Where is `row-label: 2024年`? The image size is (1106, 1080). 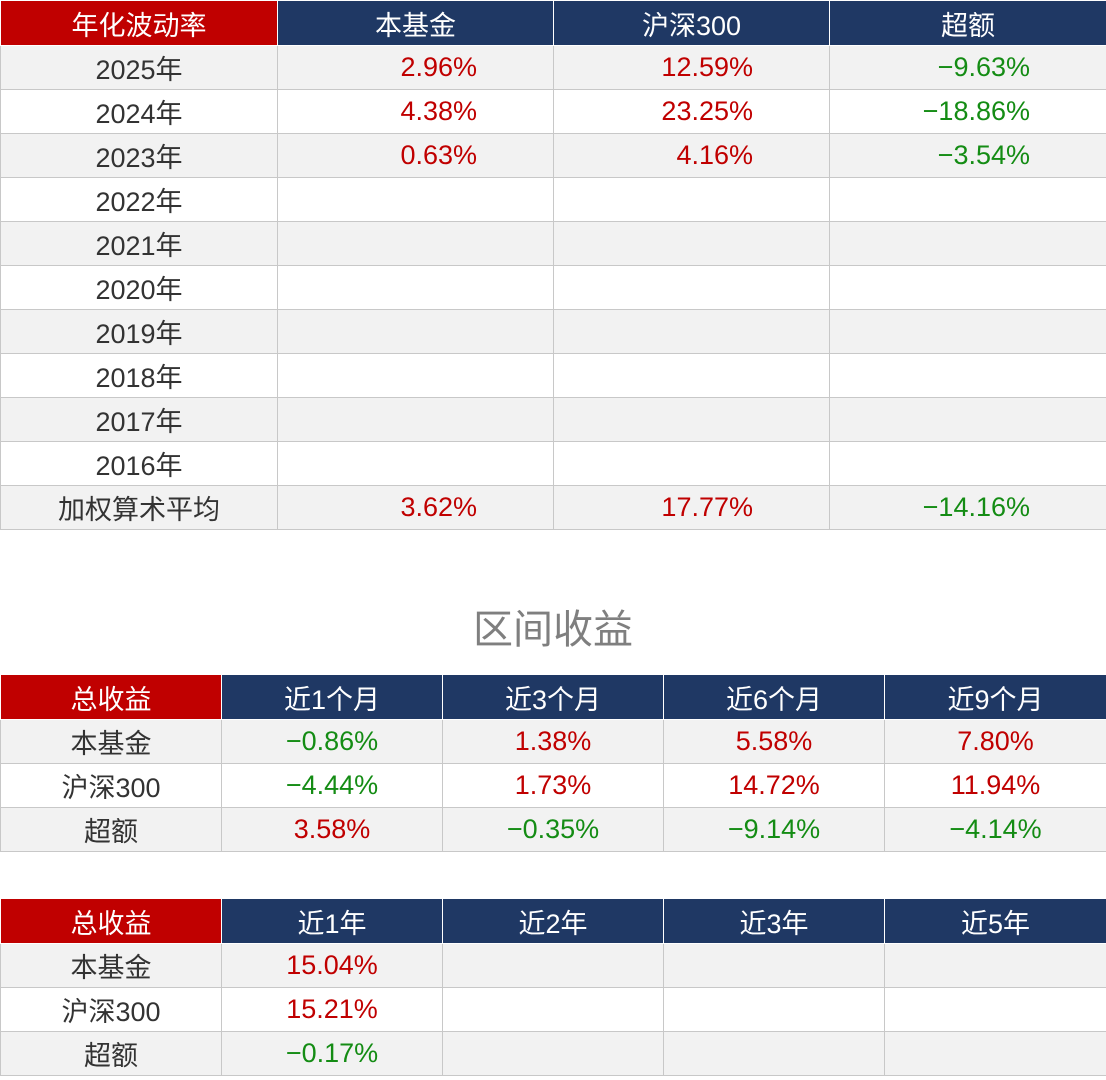
row-label: 2024年 is located at coordinates (139, 111).